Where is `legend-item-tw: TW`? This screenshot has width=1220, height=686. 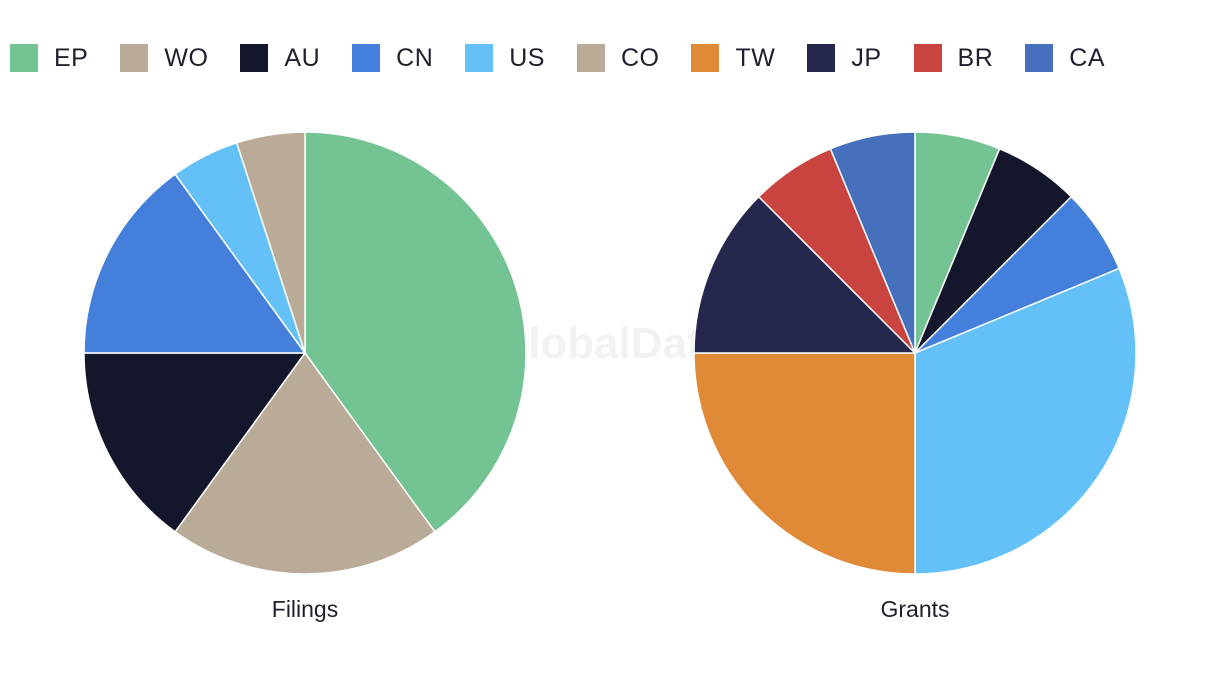
legend-item-tw: TW is located at coordinates (733, 58).